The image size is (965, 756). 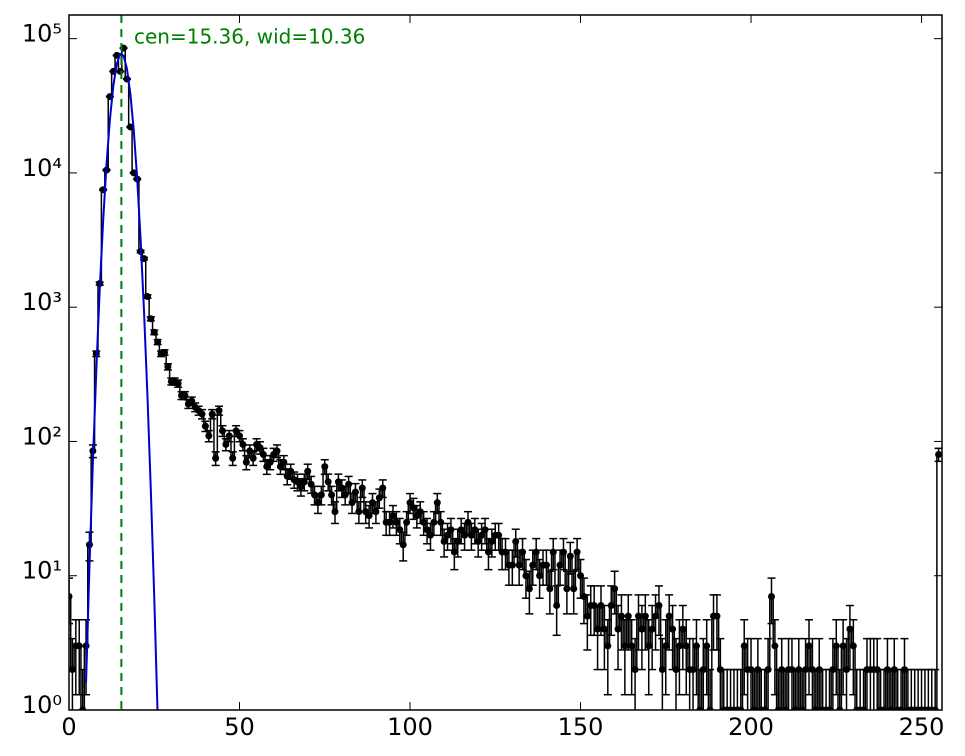 What do you see at coordinates (68, 727) in the screenshot?
I see `x-tick-label: 0` at bounding box center [68, 727].